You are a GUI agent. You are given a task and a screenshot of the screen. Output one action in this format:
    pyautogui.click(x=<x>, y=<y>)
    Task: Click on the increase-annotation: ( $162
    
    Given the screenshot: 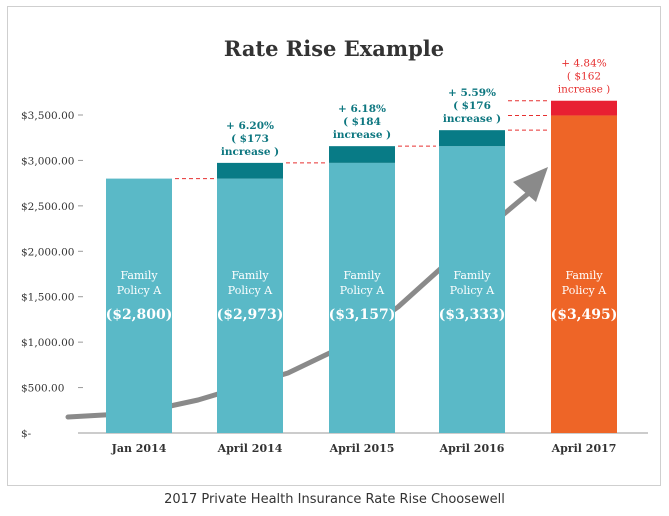 What is the action you would take?
    pyautogui.click(x=584, y=77)
    